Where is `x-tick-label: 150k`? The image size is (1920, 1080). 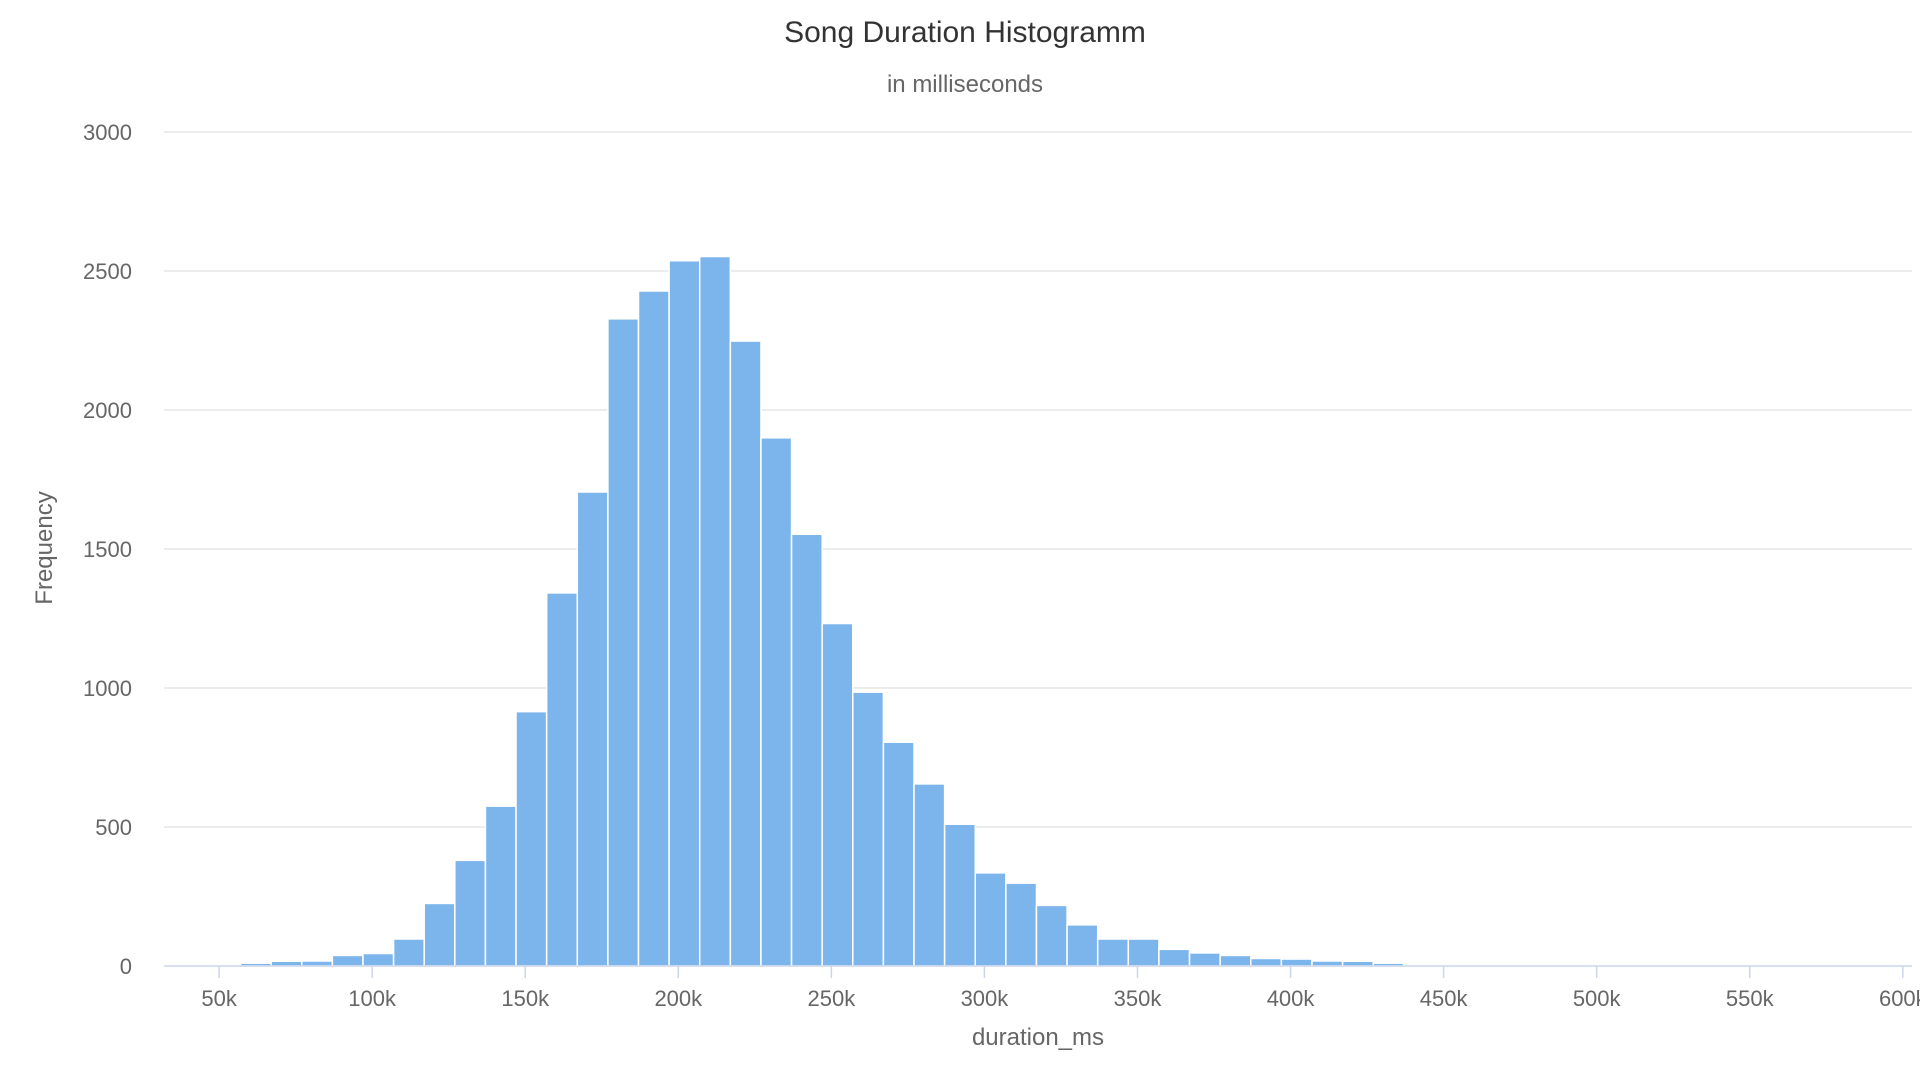
x-tick-label: 150k is located at coordinates (525, 998).